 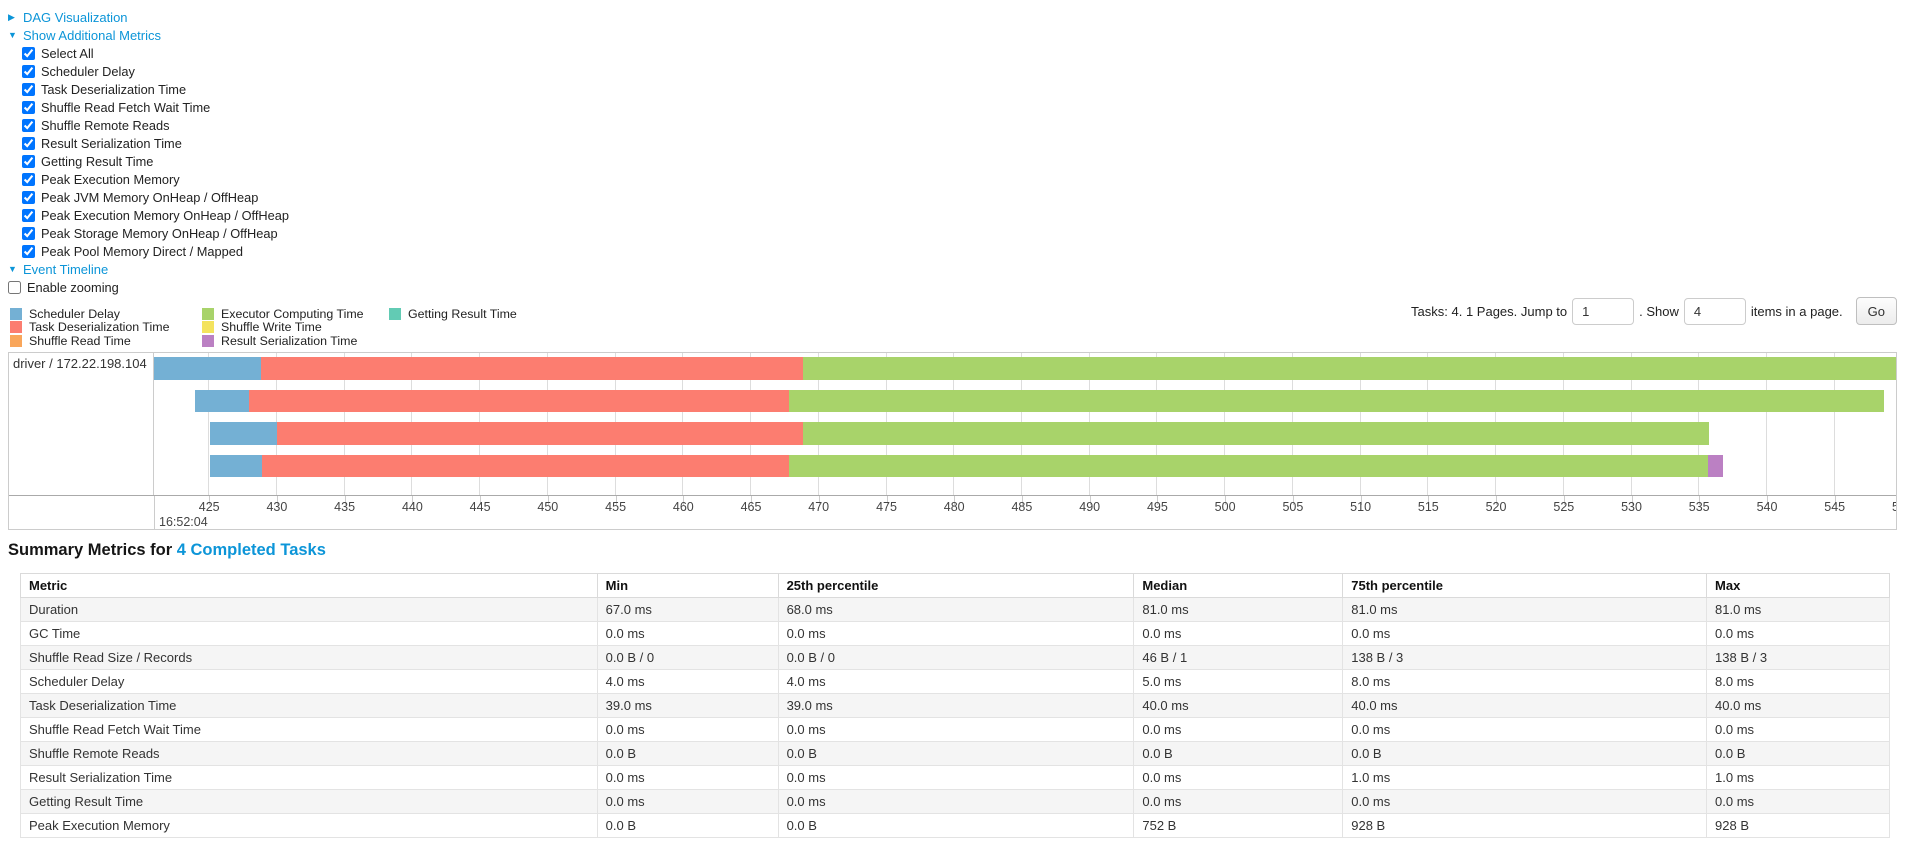 I want to click on tick-label: 445, so click(x=480, y=507).